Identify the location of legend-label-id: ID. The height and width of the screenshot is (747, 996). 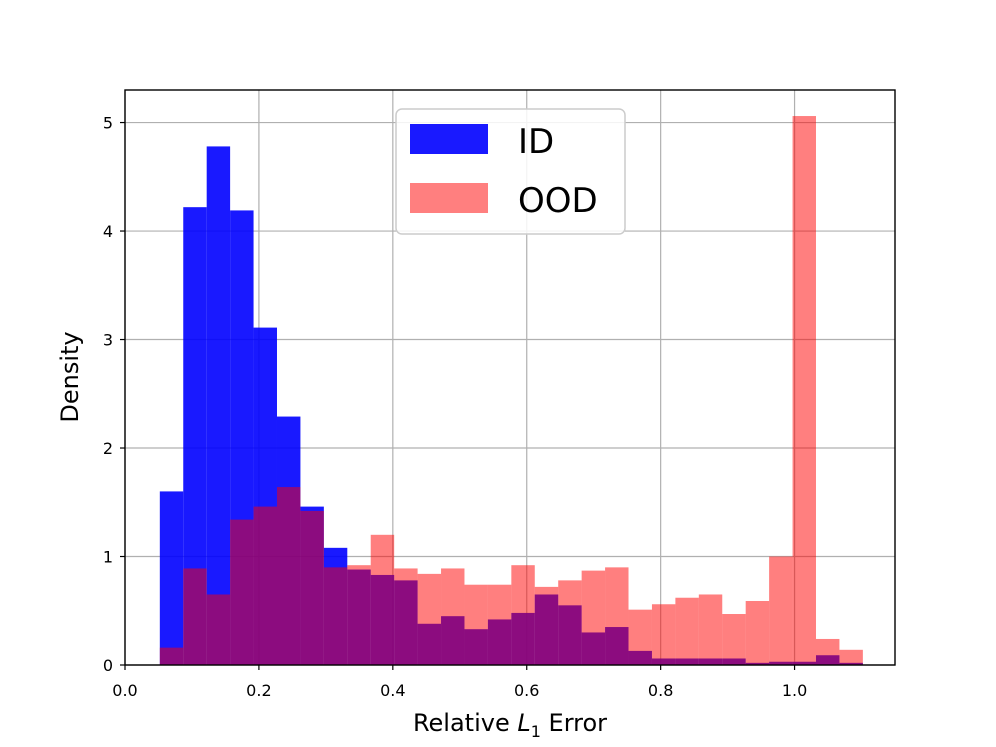
(536, 142).